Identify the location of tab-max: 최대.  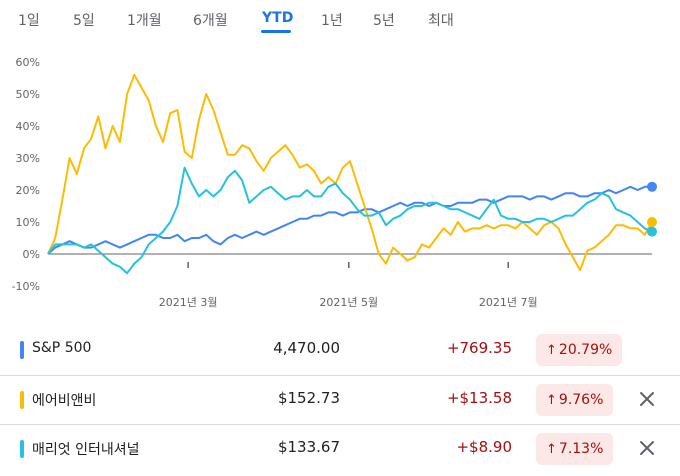
(441, 21).